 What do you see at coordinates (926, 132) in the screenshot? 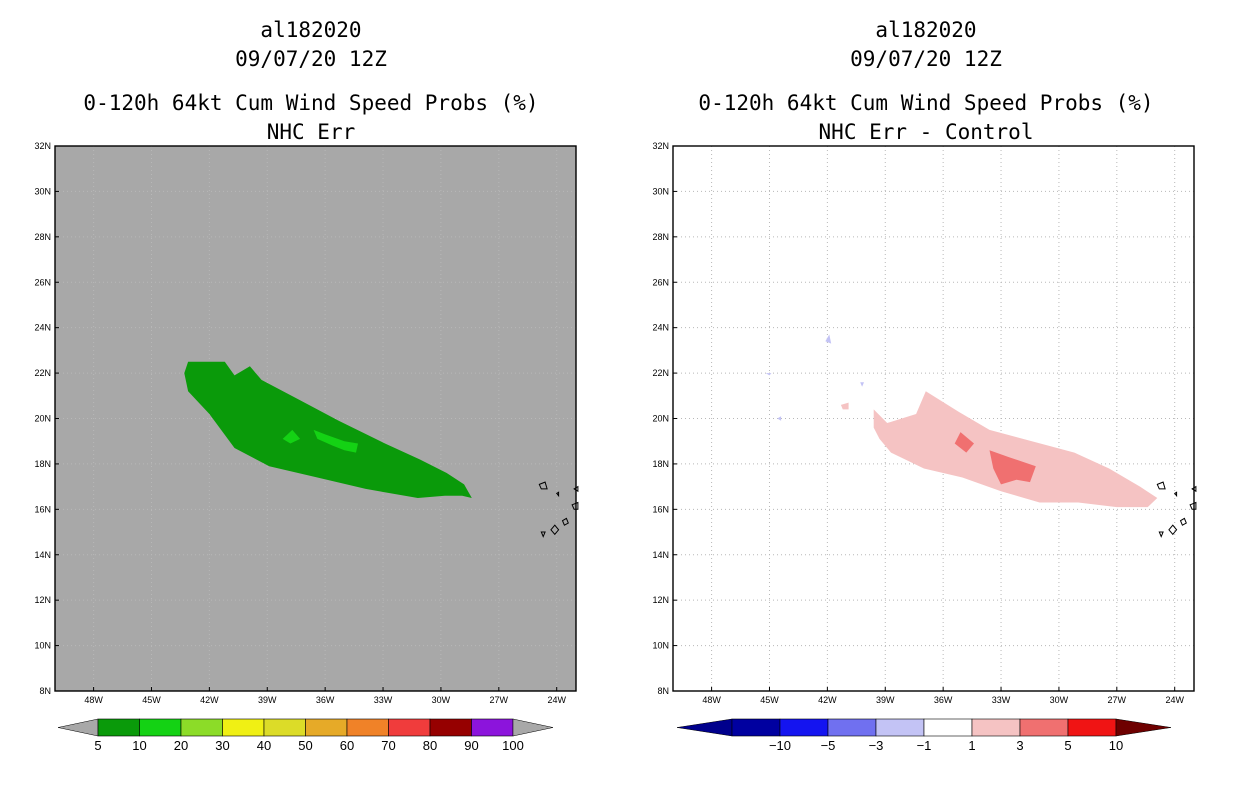
I see `right-title-subtitle: NHC Err - Control` at bounding box center [926, 132].